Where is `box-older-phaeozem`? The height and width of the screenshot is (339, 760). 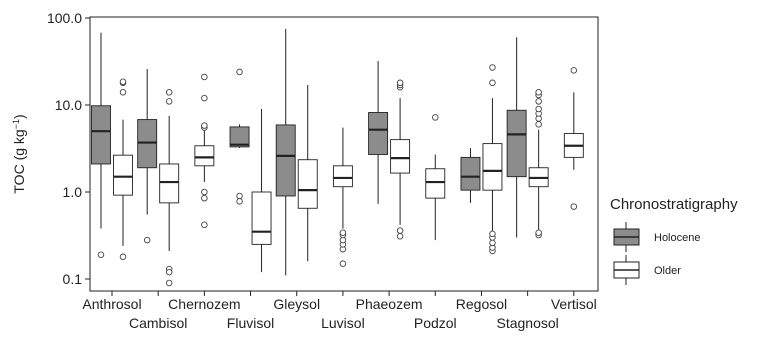 box-older-phaeozem is located at coordinates (400, 159).